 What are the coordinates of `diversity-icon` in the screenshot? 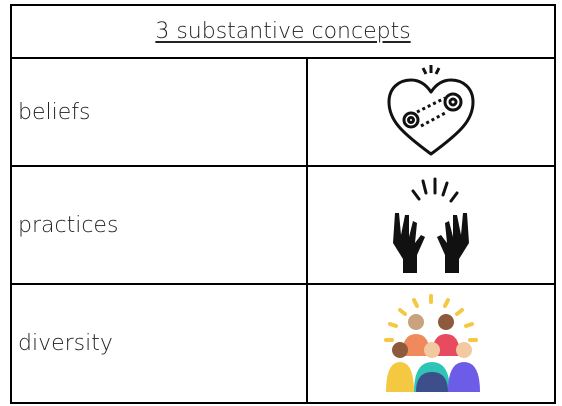 It's located at (432, 342).